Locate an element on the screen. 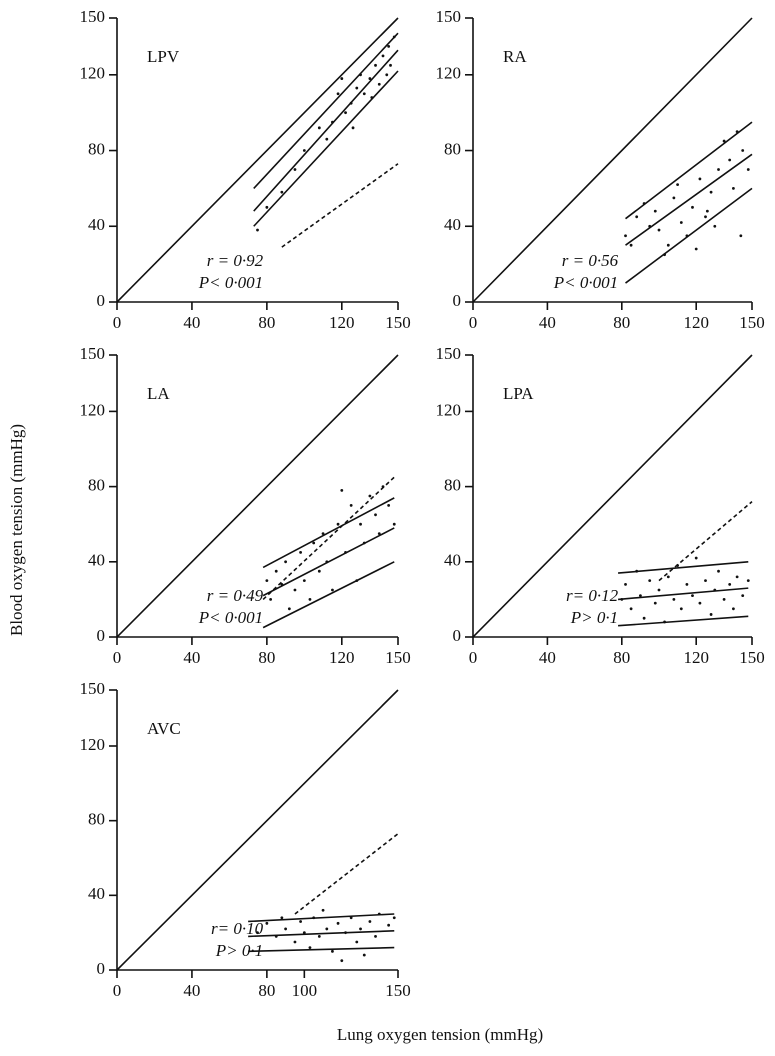  x-tick-label: 40 is located at coordinates (191, 322).